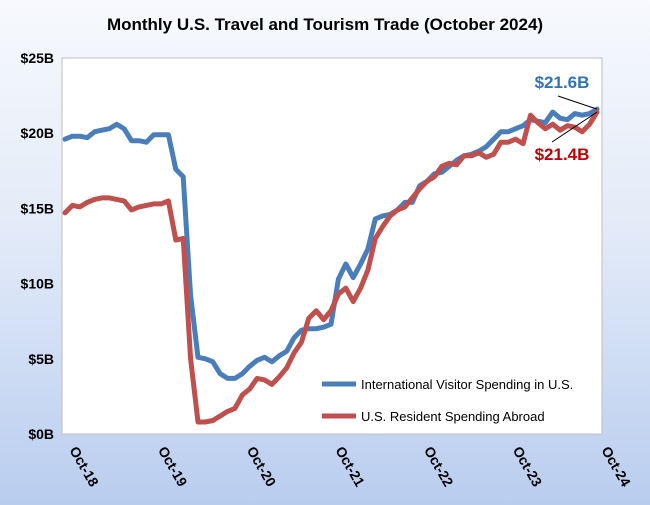 This screenshot has width=650, height=505. What do you see at coordinates (37, 58) in the screenshot?
I see `y-tick-label: $25B` at bounding box center [37, 58].